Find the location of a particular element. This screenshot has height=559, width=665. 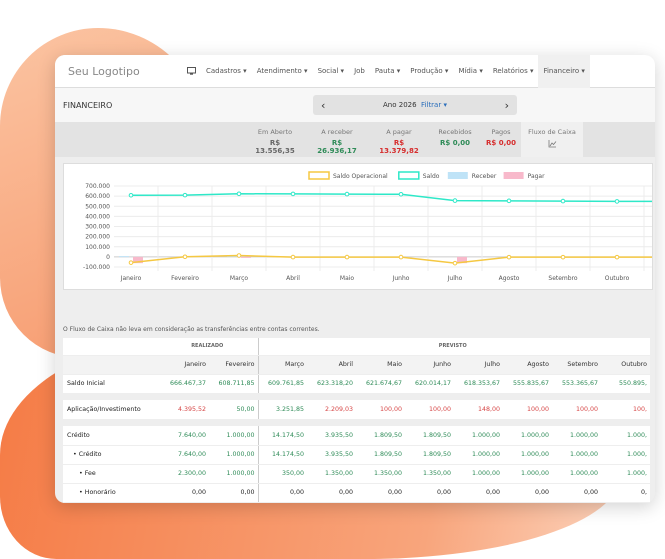

cell-value: 2.300,00 is located at coordinates (184, 474).